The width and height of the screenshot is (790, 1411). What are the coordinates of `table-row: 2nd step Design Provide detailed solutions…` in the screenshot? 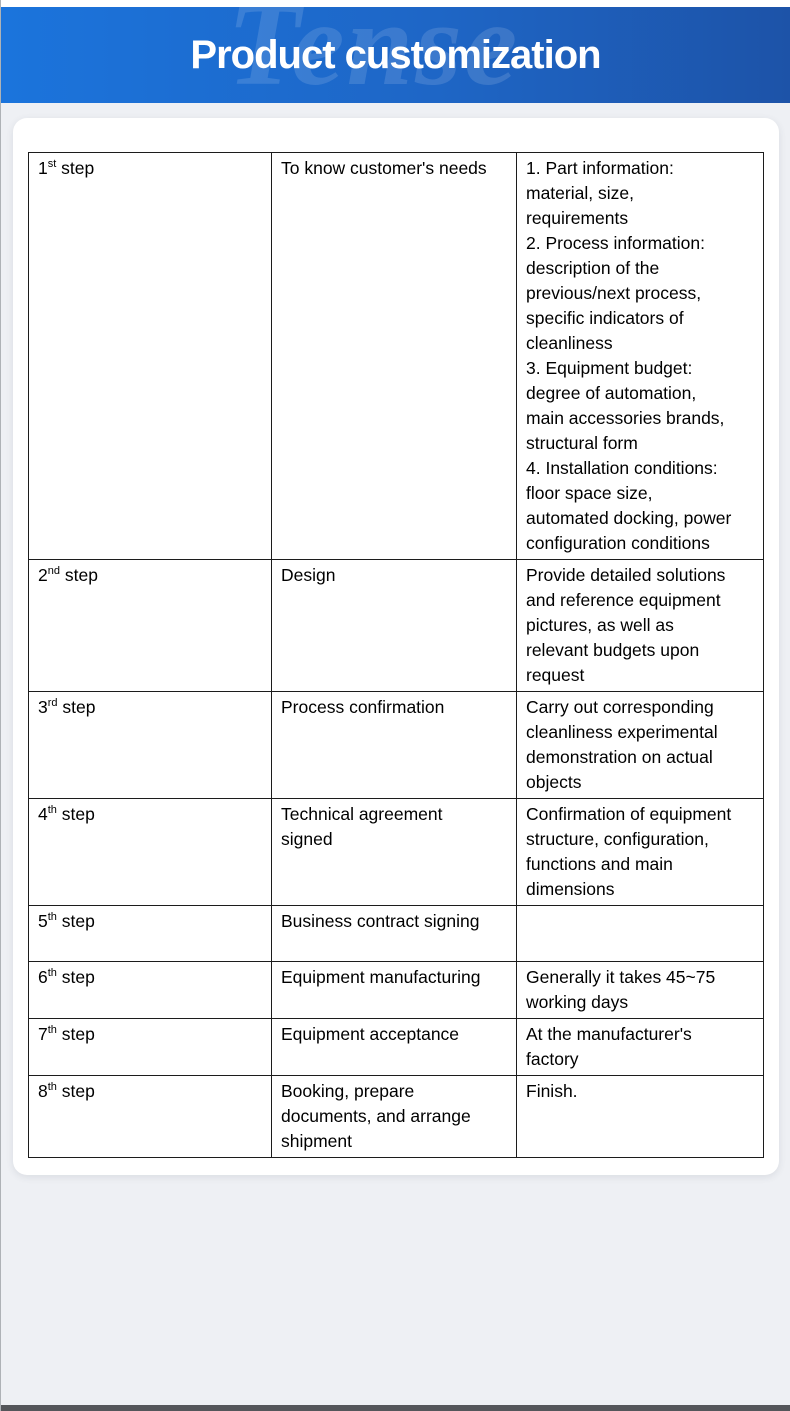 It's located at (396, 625).